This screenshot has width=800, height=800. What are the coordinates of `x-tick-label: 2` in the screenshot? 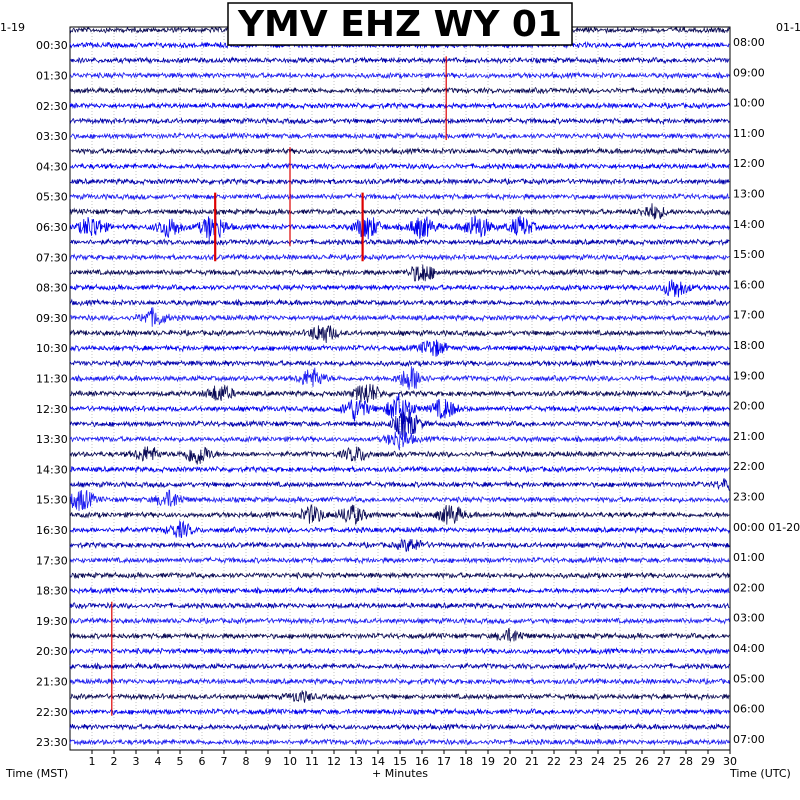 It's located at (114, 761).